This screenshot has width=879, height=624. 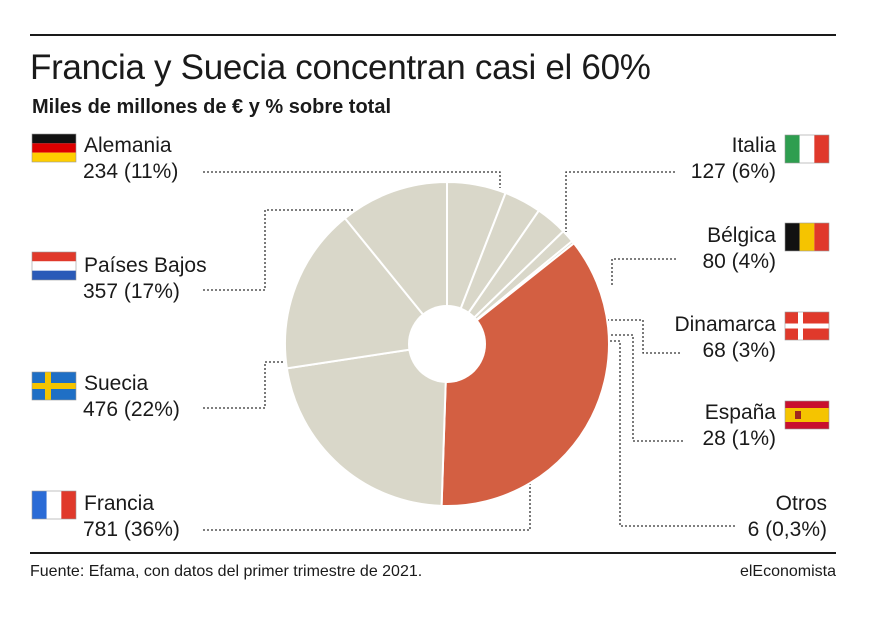 I want to click on label-suecia: Suecia 476 (22%), so click(x=131, y=397).